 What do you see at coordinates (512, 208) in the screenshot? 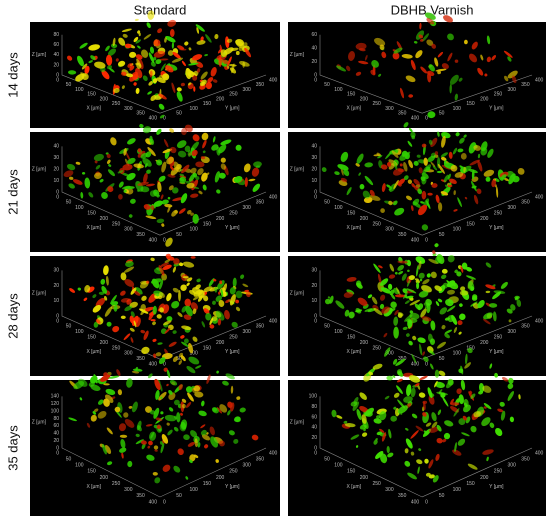
I see `y-tick-label: 300` at bounding box center [512, 208].